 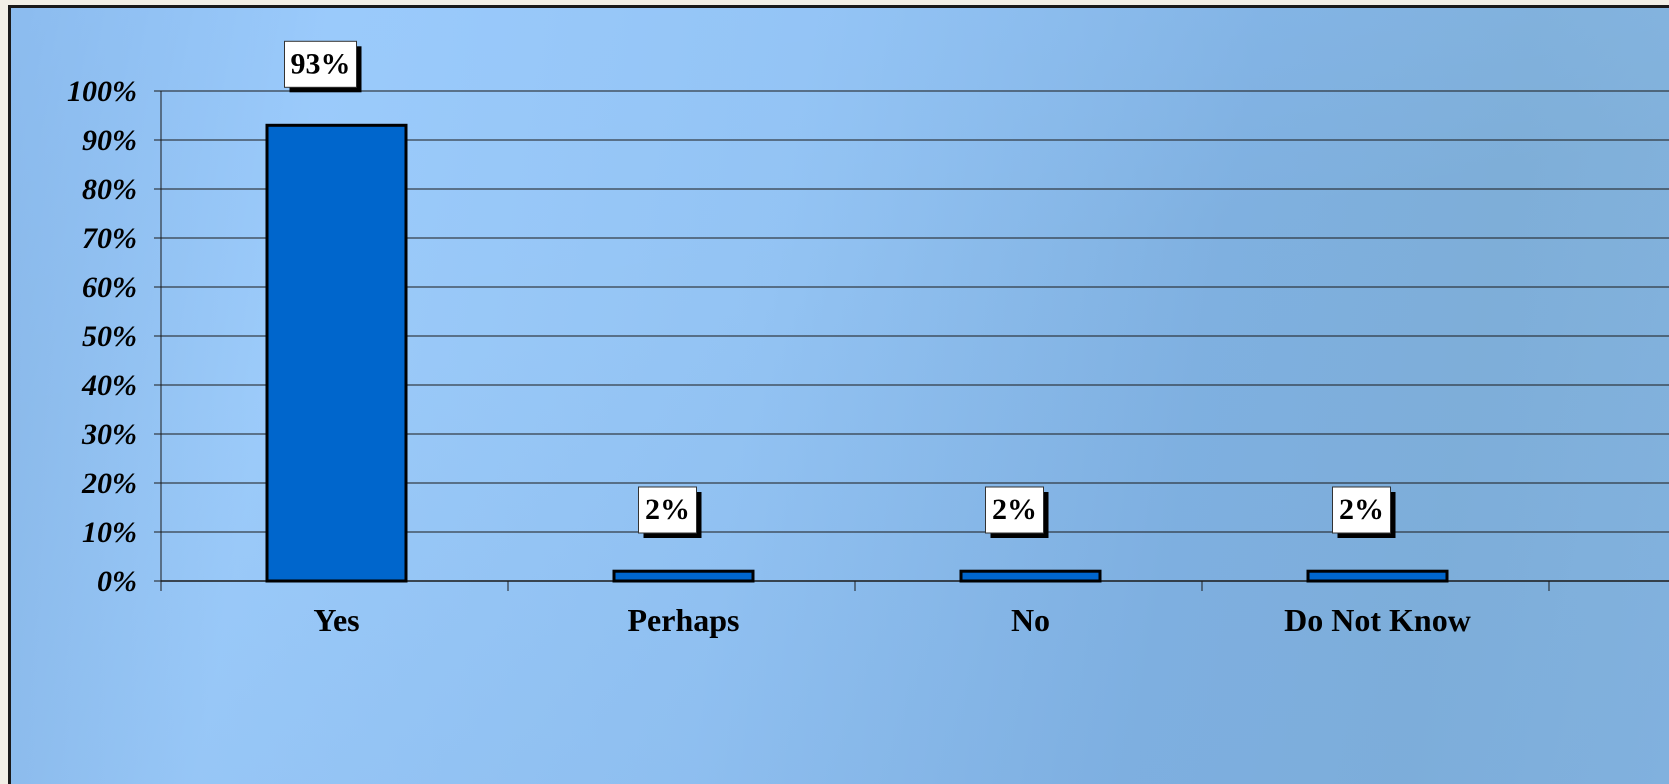 I want to click on y-axis-ticks: 0% 10% 20% 30% 40% 50% 60% 70% 80% 90% 100%, so click(x=114, y=336).